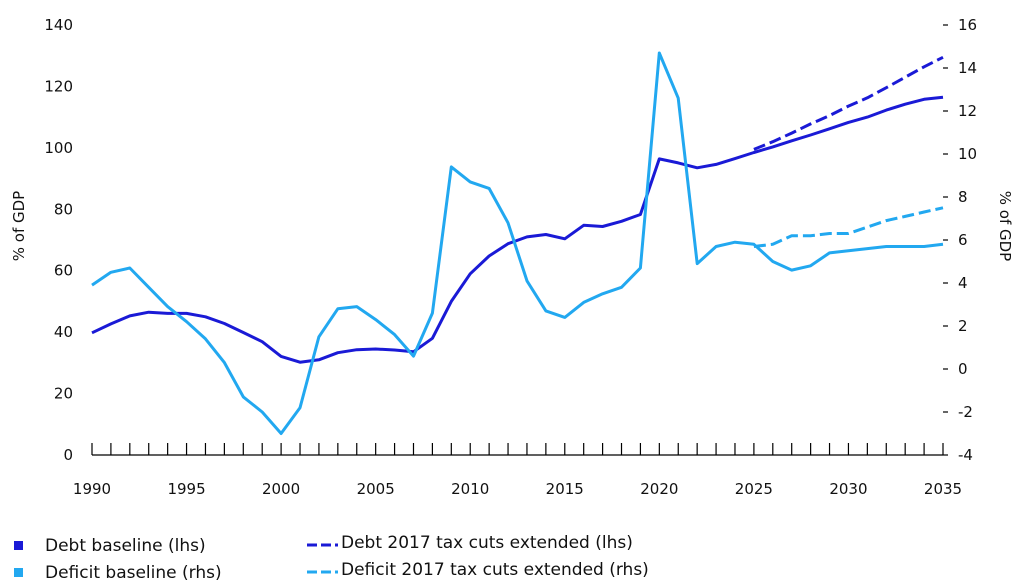 The image size is (1017, 587). What do you see at coordinates (470, 489) in the screenshot?
I see `x-tick-label-2010: 2010` at bounding box center [470, 489].